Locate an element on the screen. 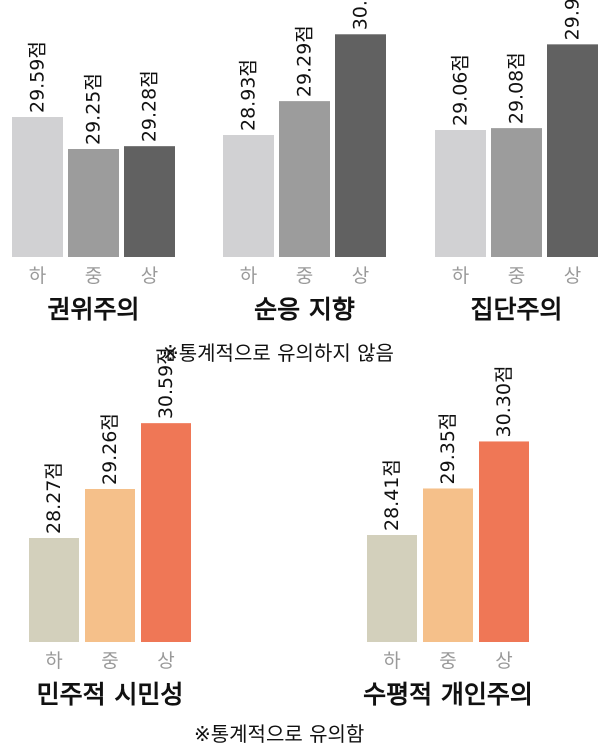  chart-title: 수평적 개인주의 is located at coordinates (448, 694).